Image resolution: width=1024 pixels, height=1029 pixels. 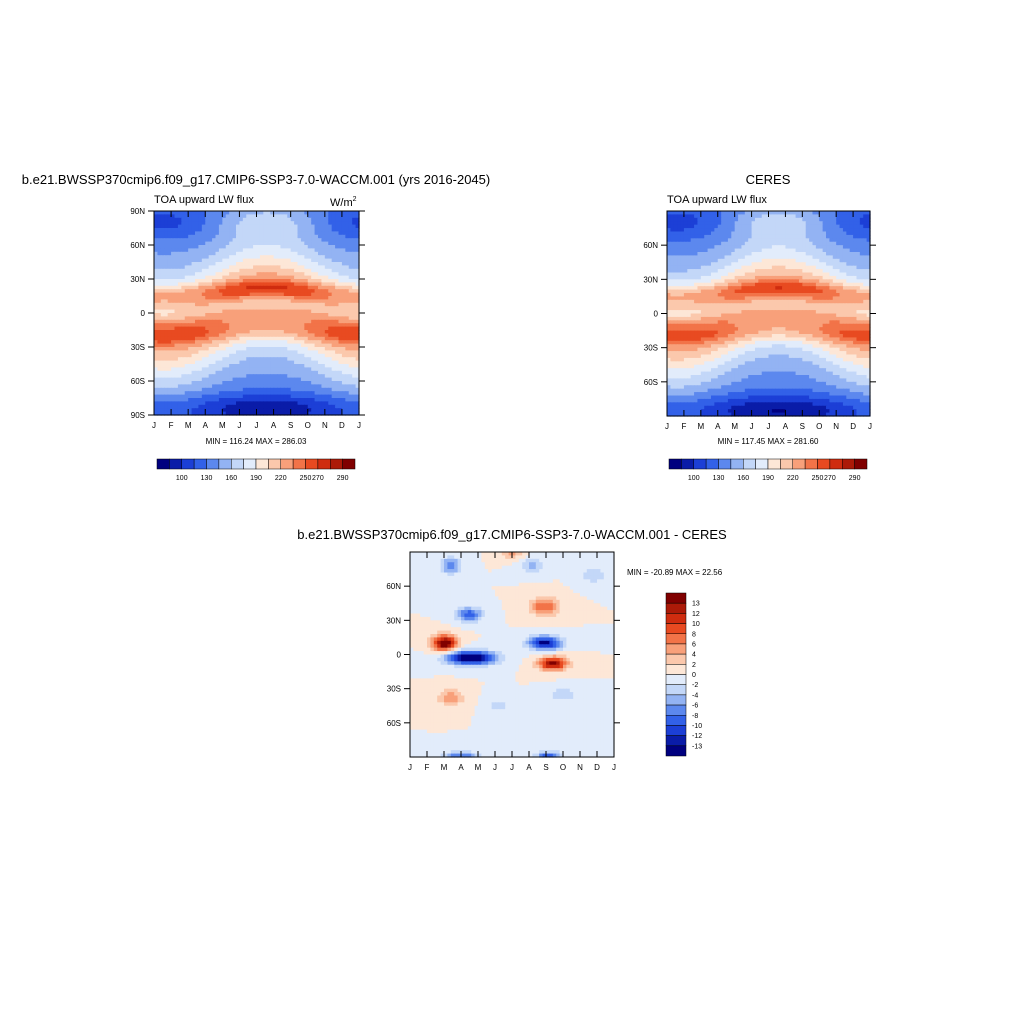 What do you see at coordinates (231, 478) in the screenshot?
I see `colorbar-label: 160` at bounding box center [231, 478].